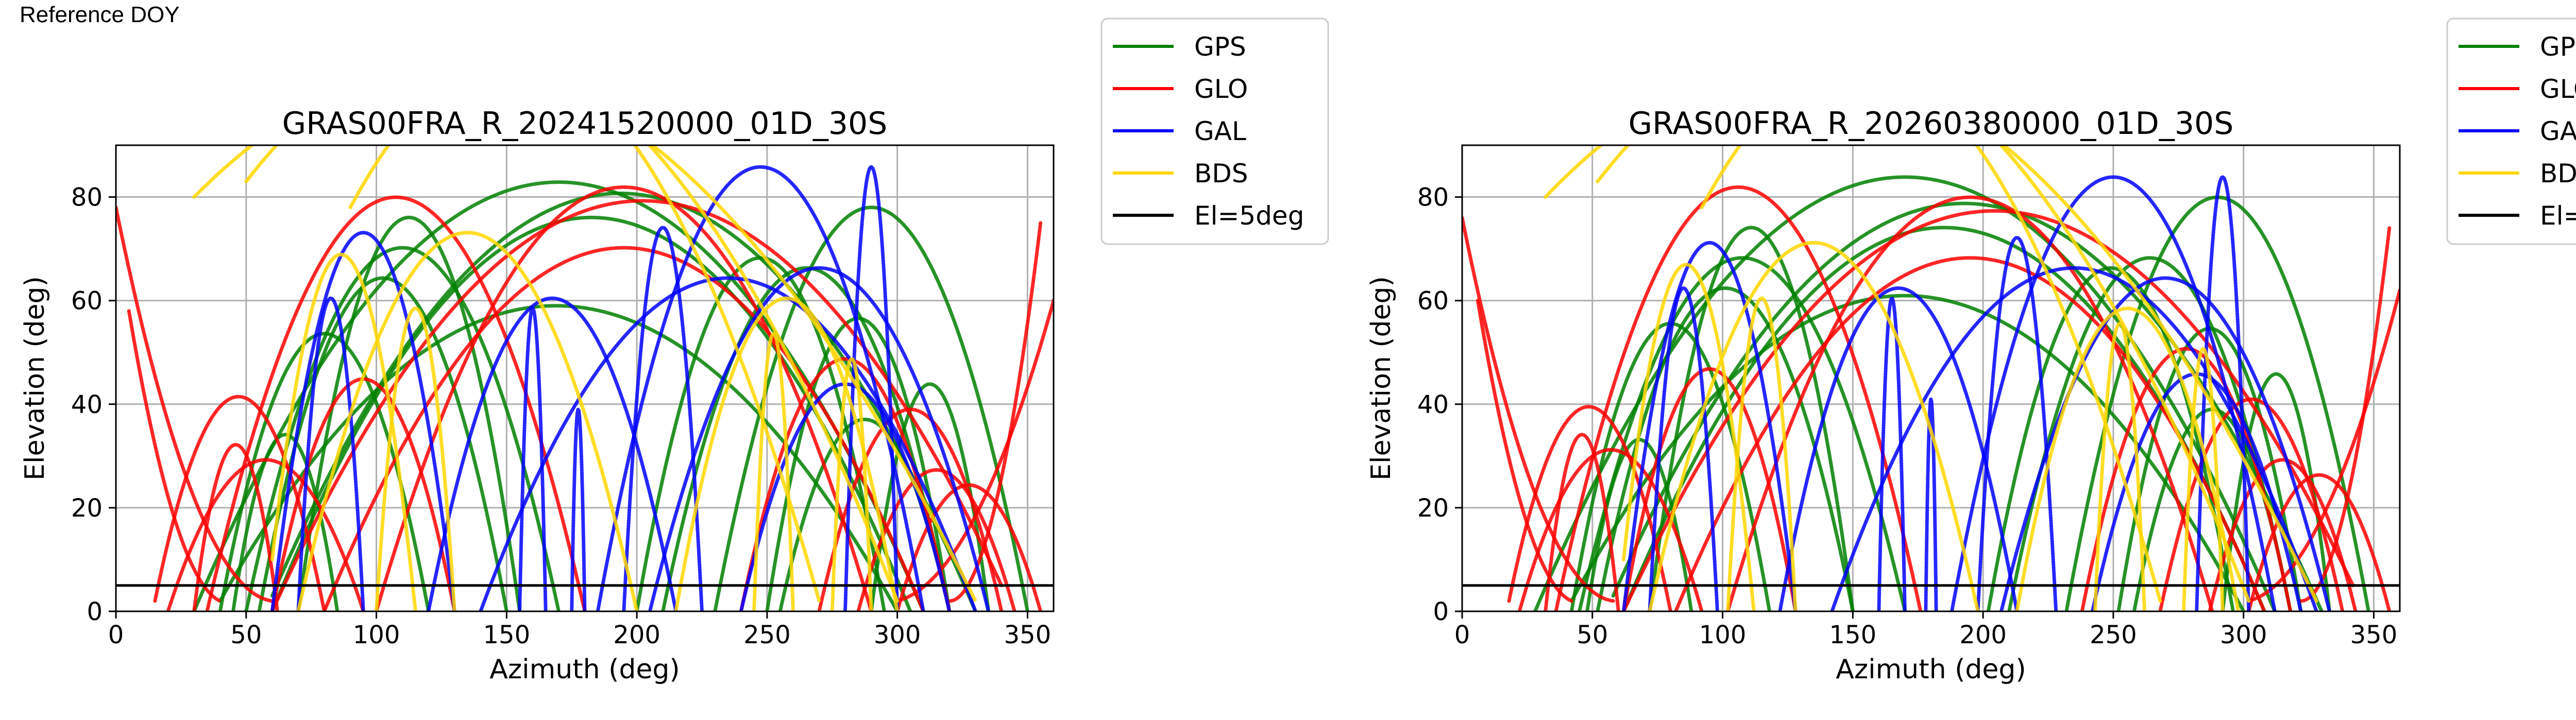  I want to click on x-tick-label: 350, so click(2374, 635).